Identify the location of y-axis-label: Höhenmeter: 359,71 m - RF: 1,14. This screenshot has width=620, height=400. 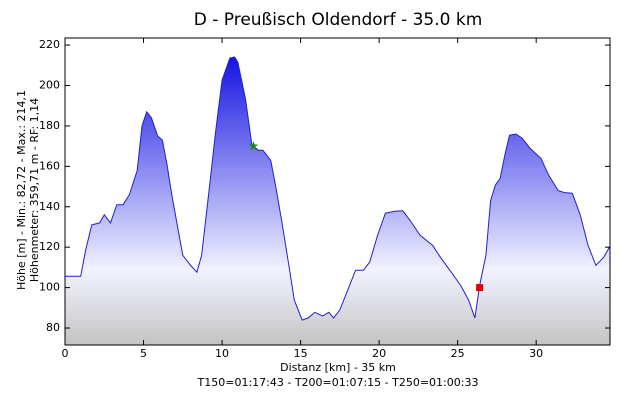
(34, 190).